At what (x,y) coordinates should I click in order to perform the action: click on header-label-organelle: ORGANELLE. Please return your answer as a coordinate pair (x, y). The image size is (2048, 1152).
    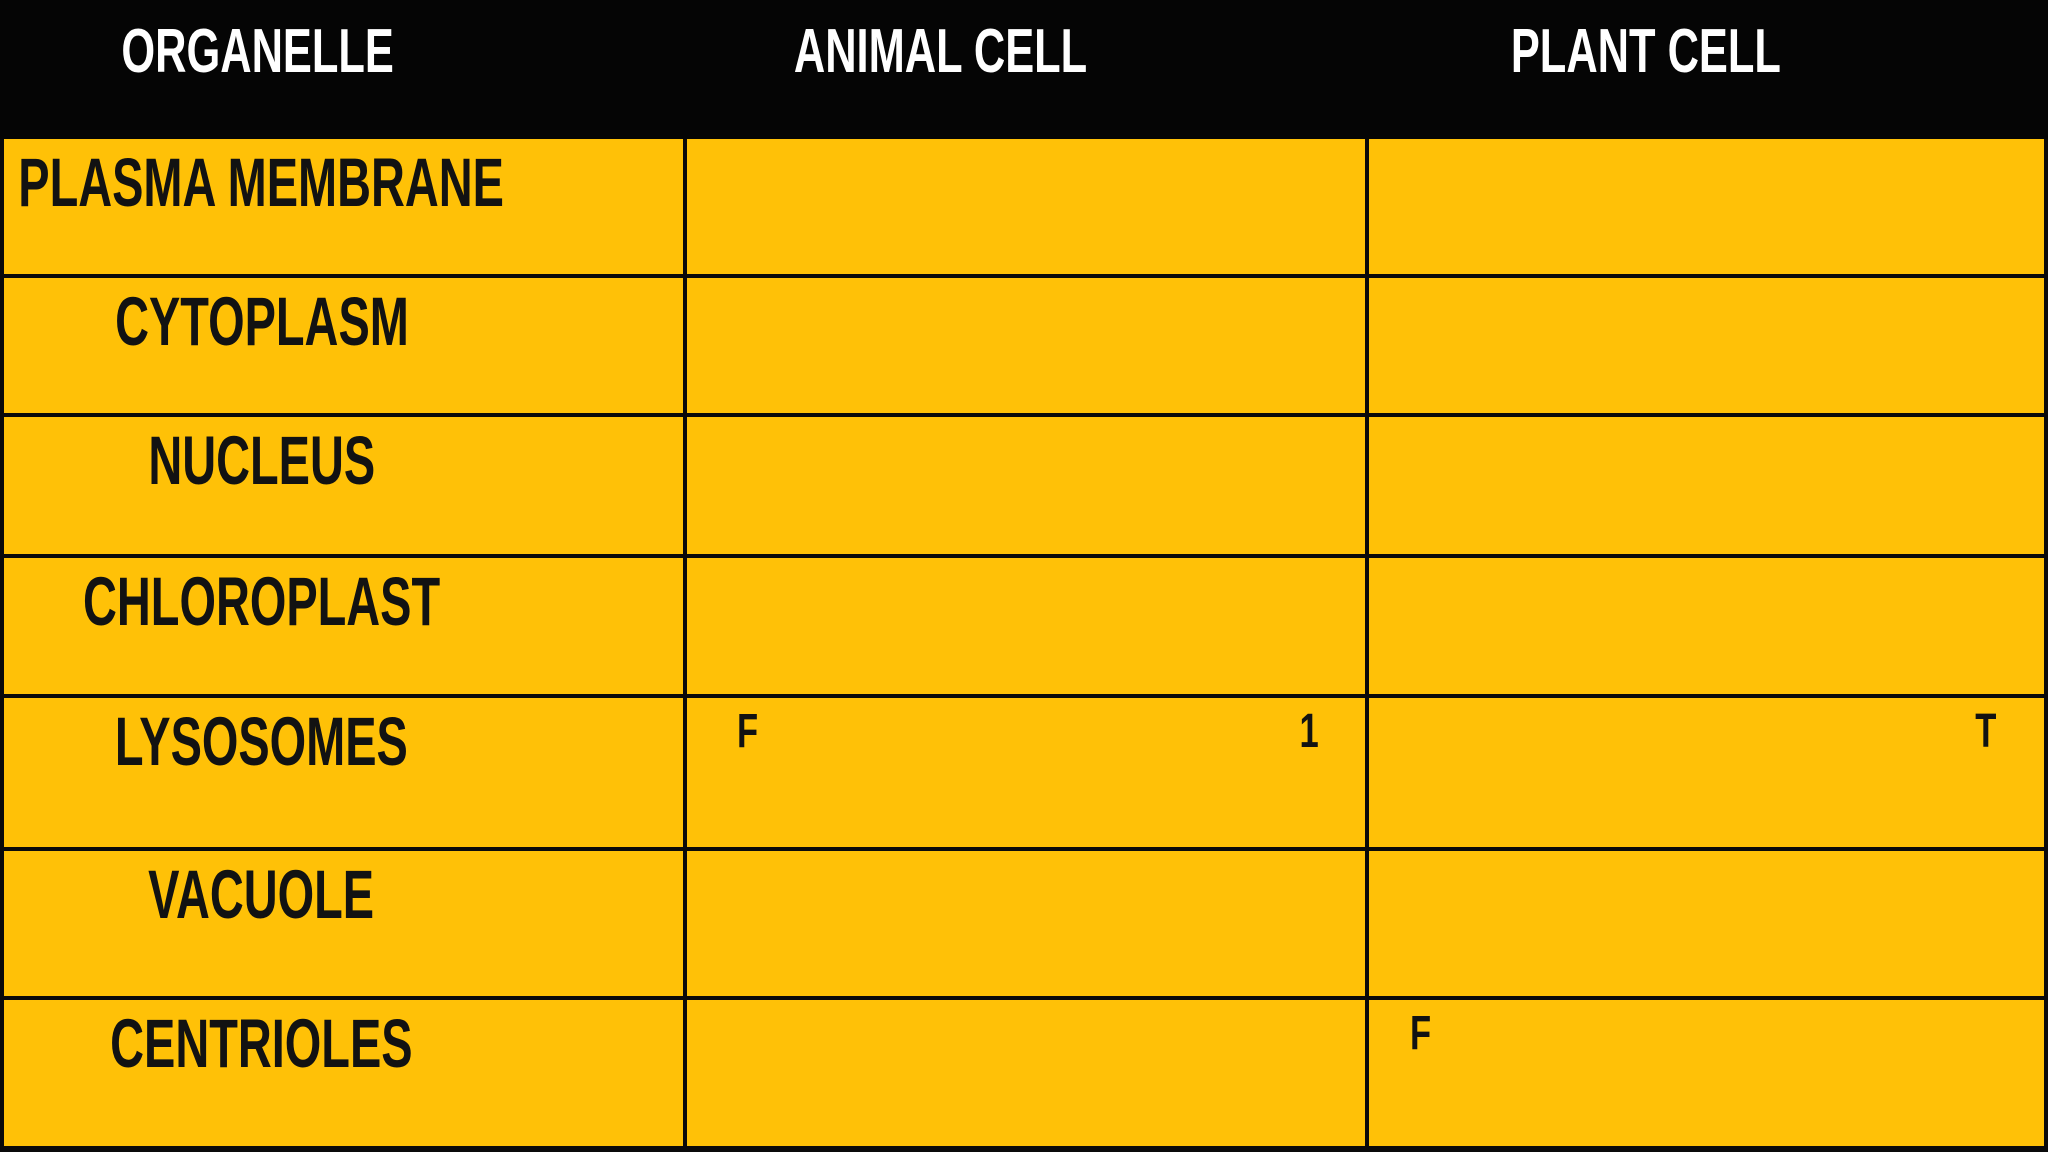
    Looking at the image, I should click on (257, 51).